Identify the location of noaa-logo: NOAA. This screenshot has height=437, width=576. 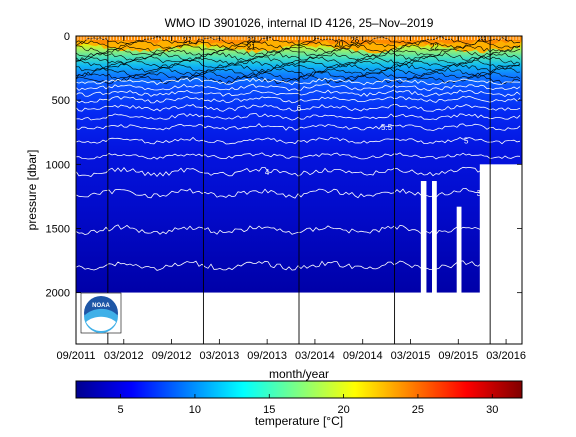
(101, 313).